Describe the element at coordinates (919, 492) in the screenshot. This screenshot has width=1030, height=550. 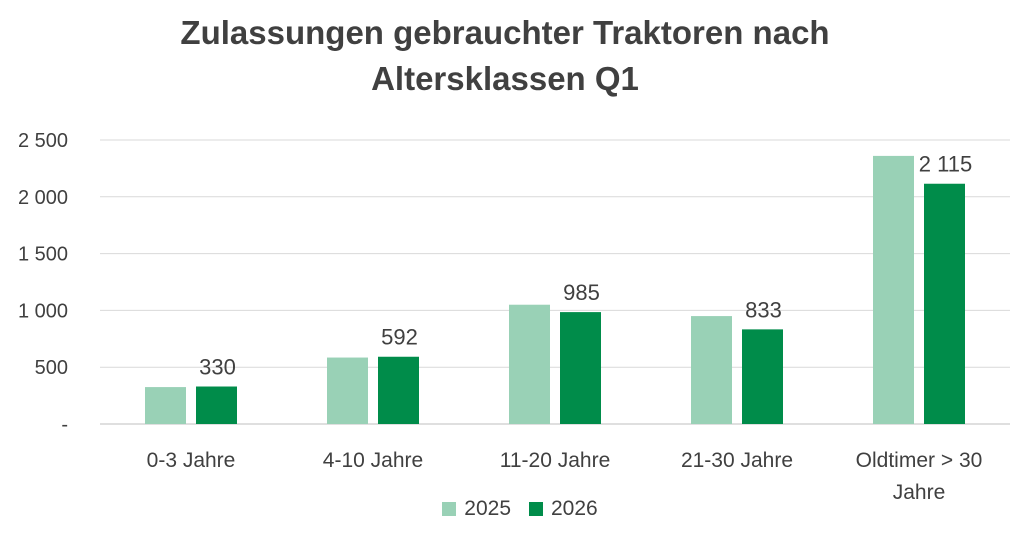
I see `x-category-label: Jahre` at that location.